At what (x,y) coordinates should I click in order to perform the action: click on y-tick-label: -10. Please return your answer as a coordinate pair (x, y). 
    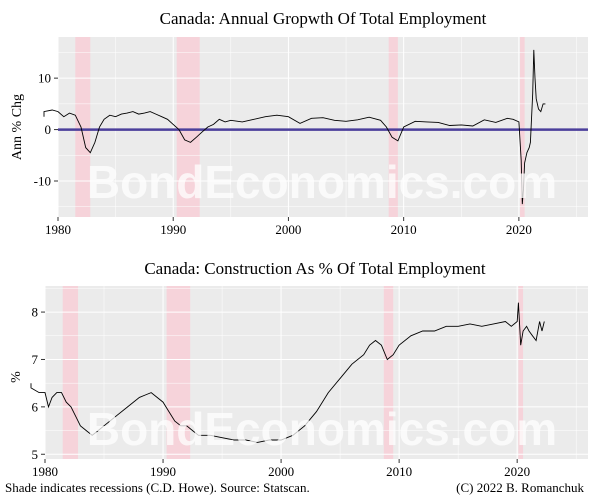
    Looking at the image, I should click on (42, 181).